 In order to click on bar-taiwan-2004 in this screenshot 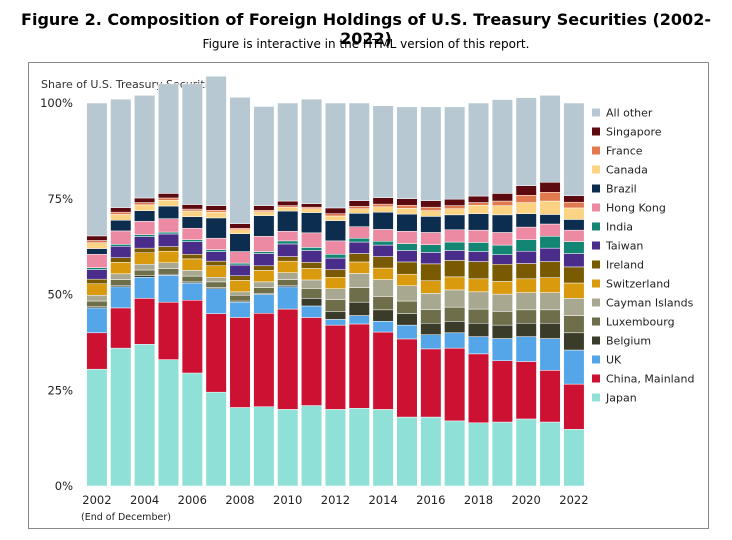, I will do `click(145, 242)`.